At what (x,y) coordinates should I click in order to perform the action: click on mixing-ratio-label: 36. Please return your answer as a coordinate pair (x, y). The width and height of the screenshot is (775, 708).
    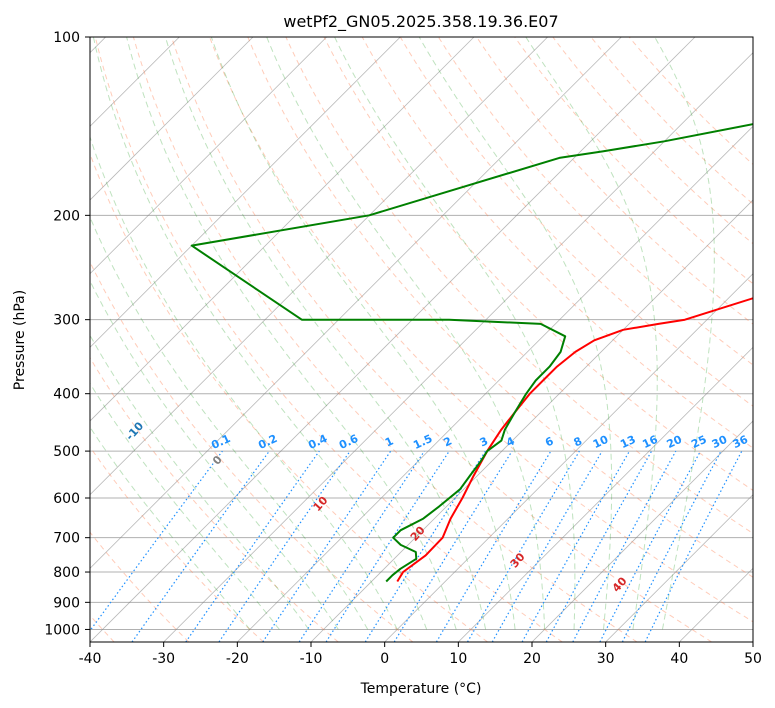
    Looking at the image, I should click on (741, 442).